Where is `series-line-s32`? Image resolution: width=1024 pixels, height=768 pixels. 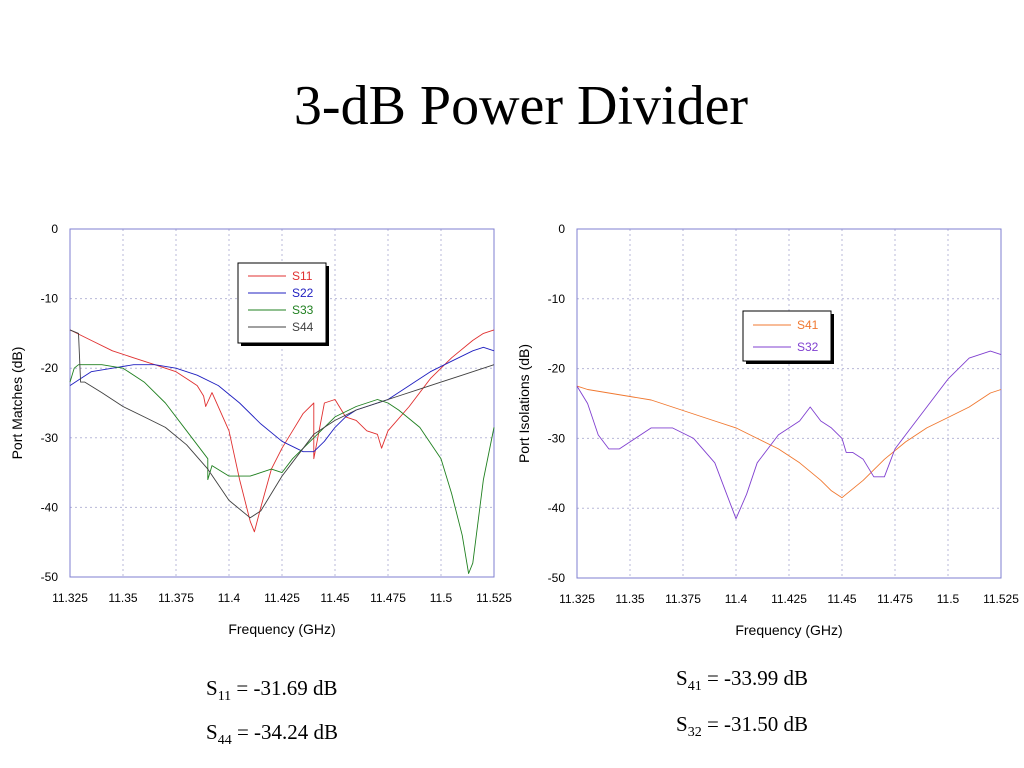 series-line-s32 is located at coordinates (789, 435).